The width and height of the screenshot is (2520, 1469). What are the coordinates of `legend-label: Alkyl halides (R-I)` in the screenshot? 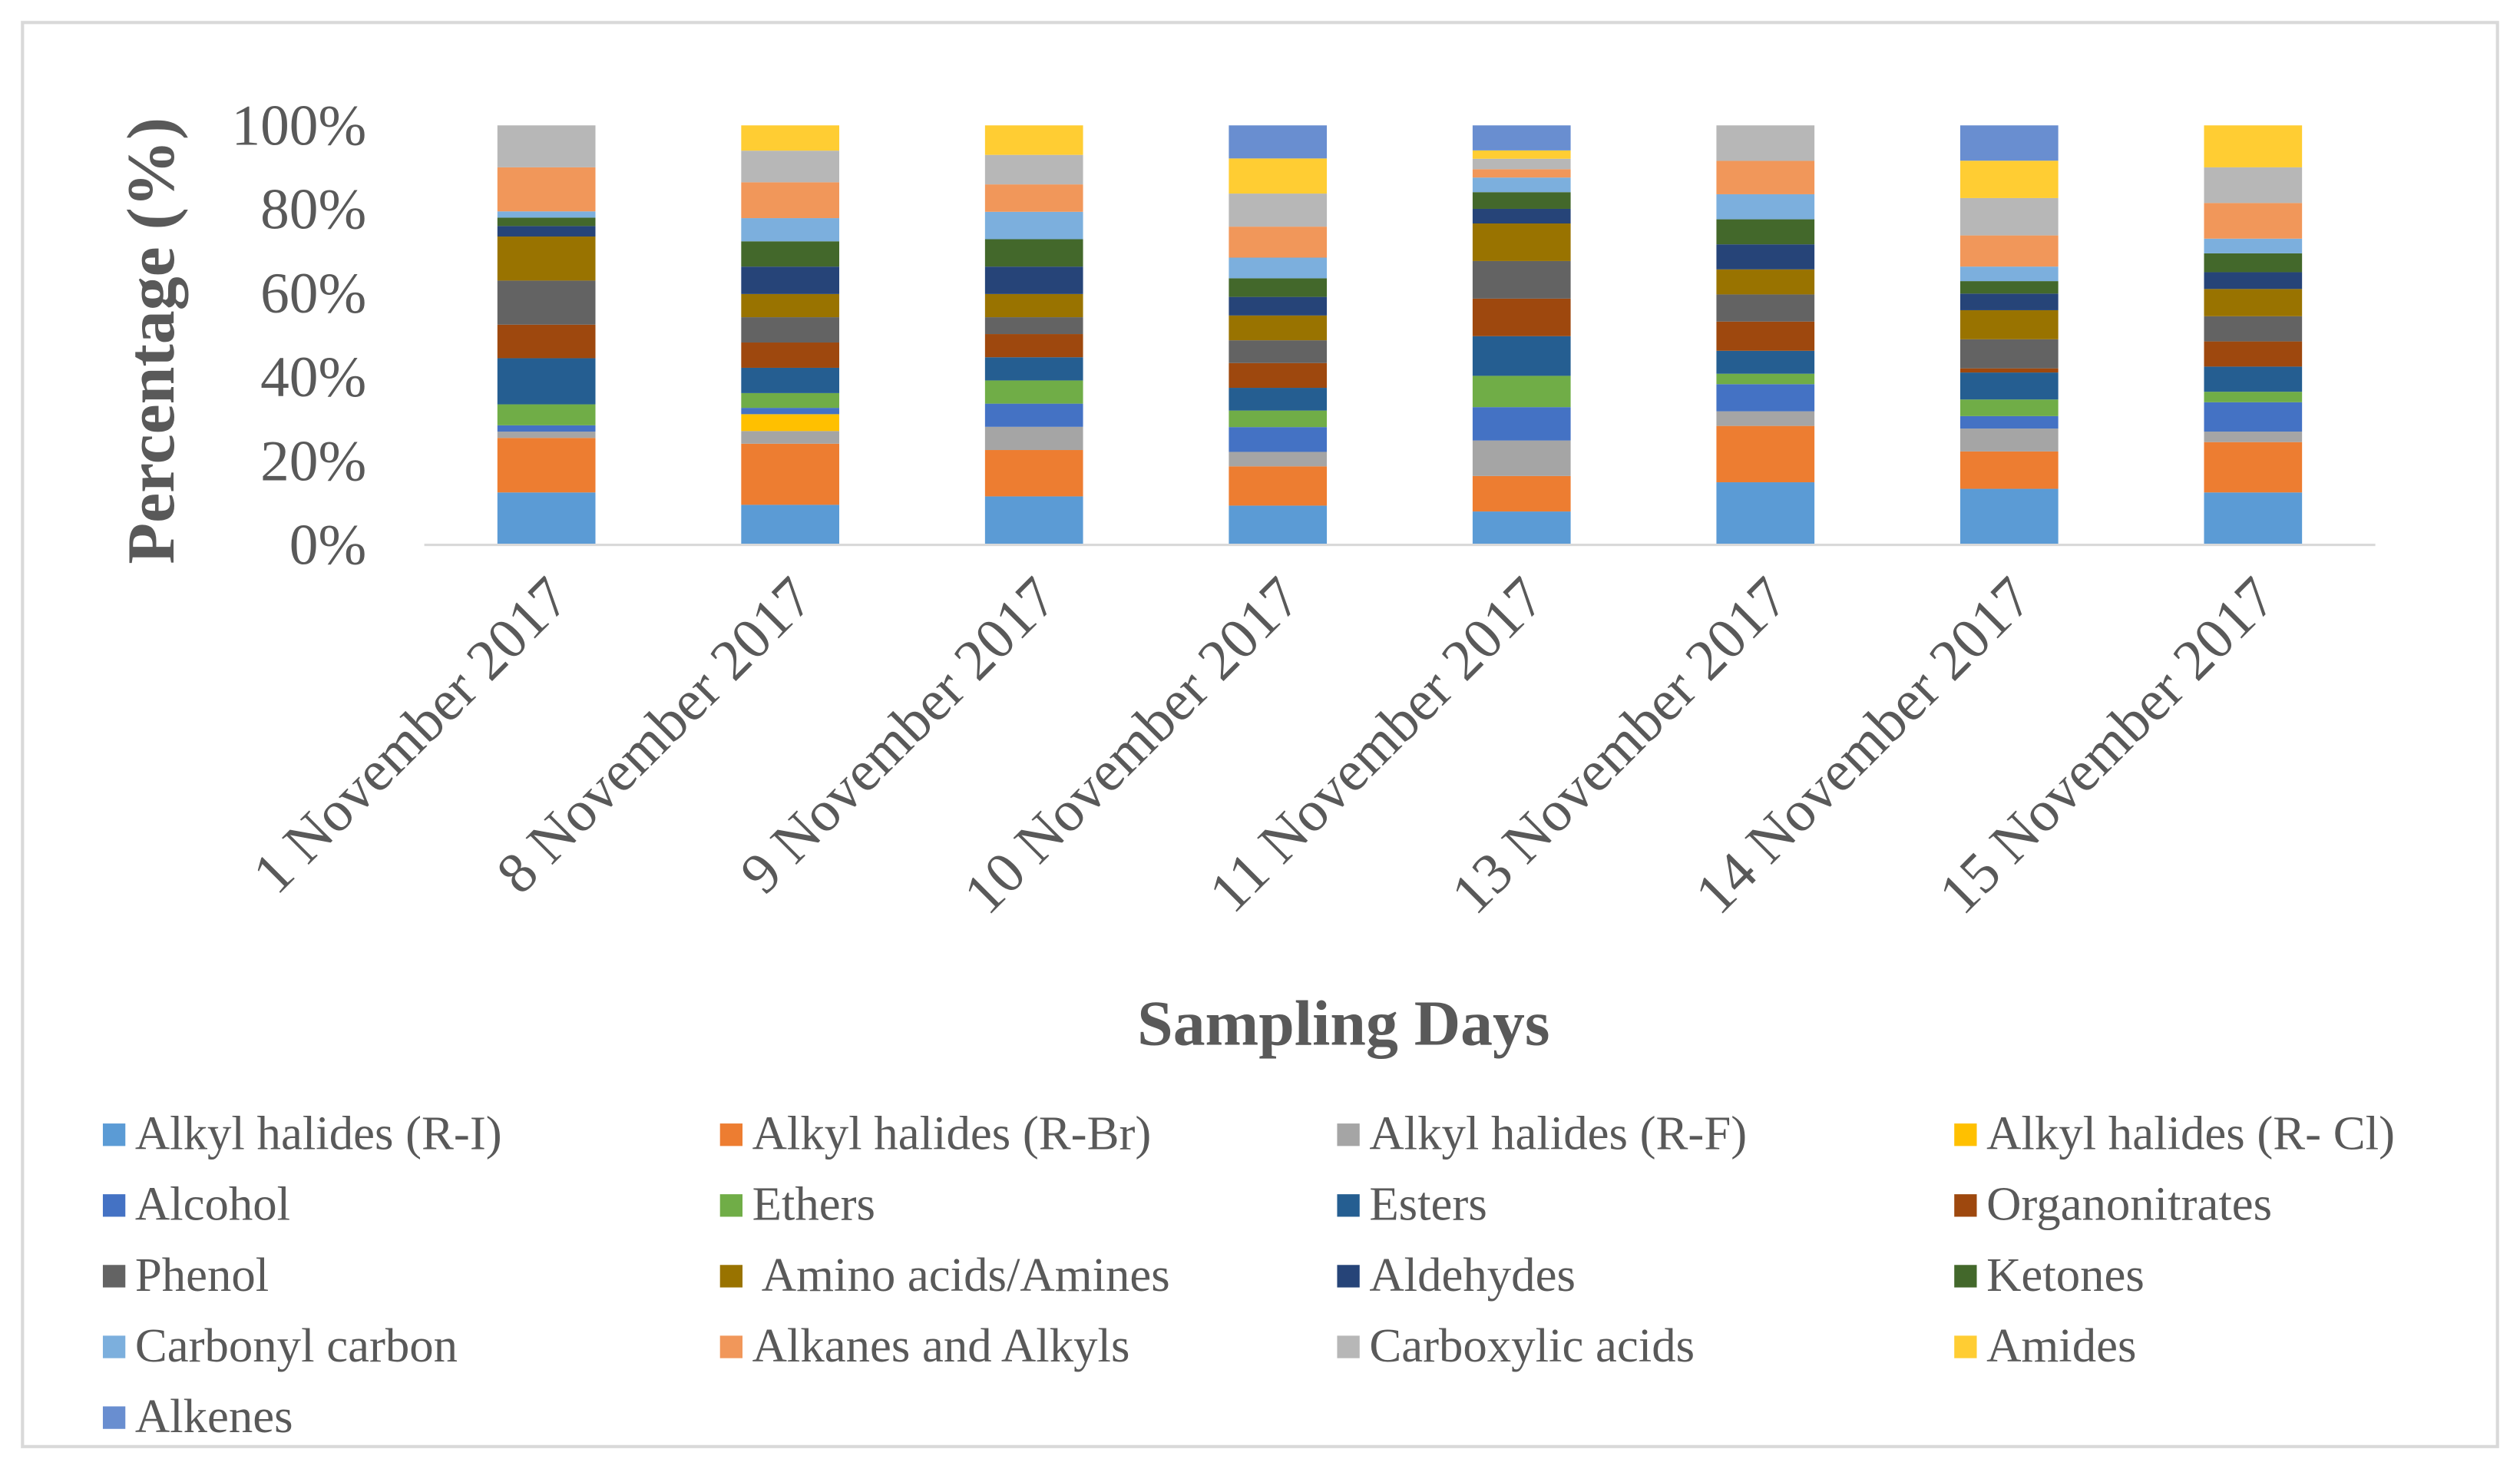 It's located at (318, 1134).